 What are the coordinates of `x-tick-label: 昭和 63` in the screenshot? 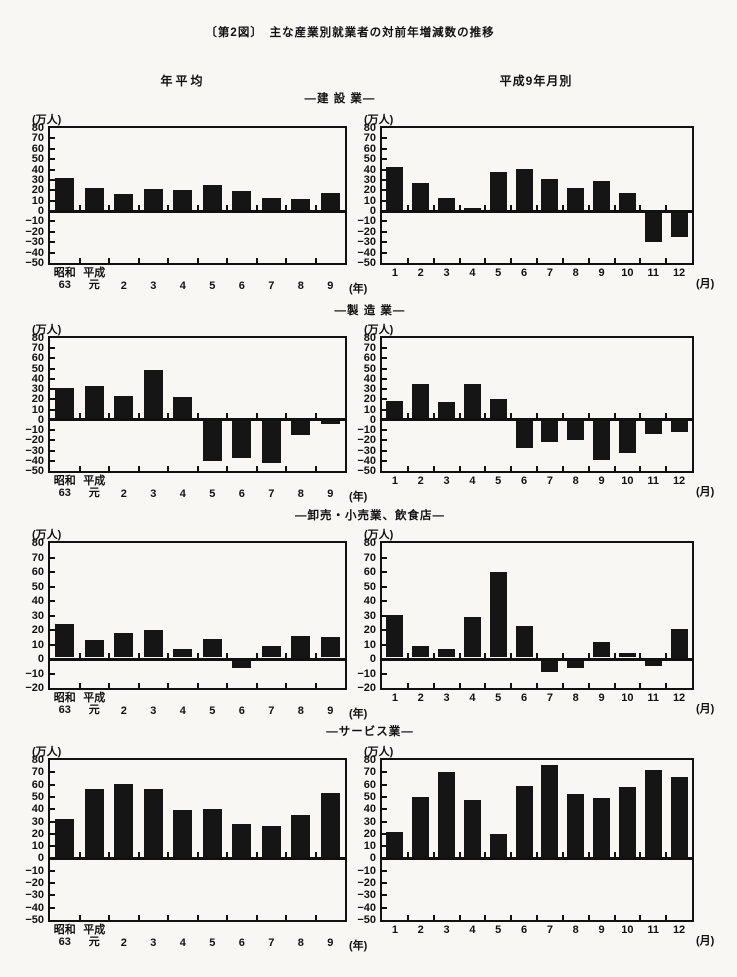 It's located at (64, 936).